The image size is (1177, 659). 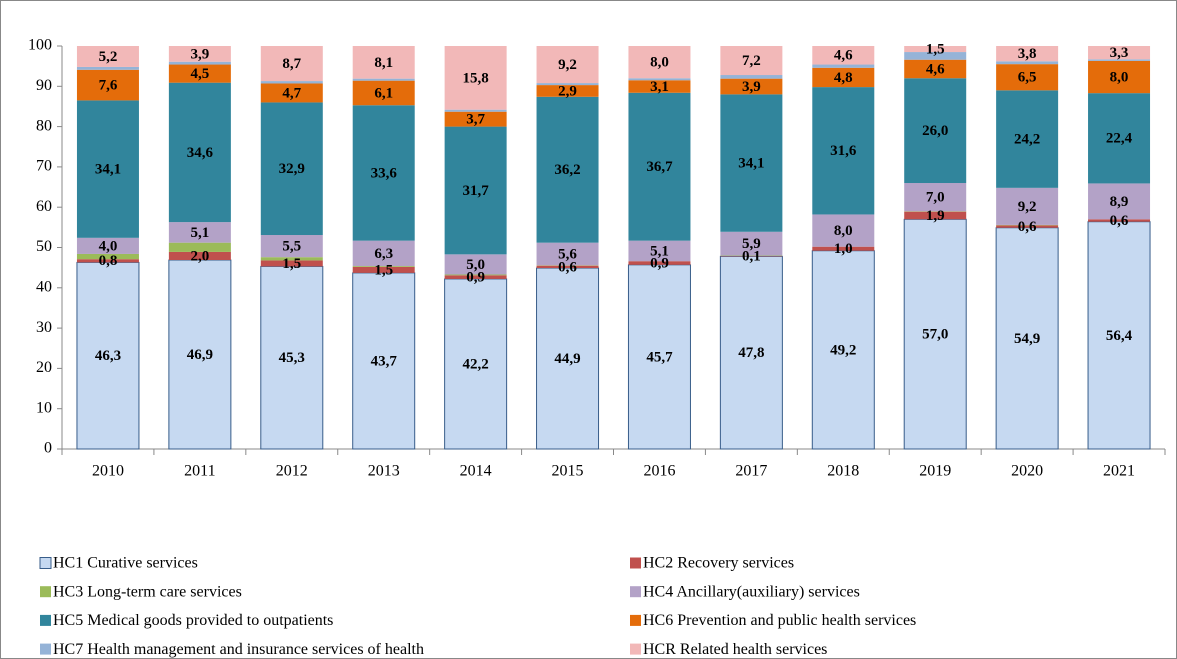 What do you see at coordinates (567, 359) in the screenshot?
I see `data-label: 44,9` at bounding box center [567, 359].